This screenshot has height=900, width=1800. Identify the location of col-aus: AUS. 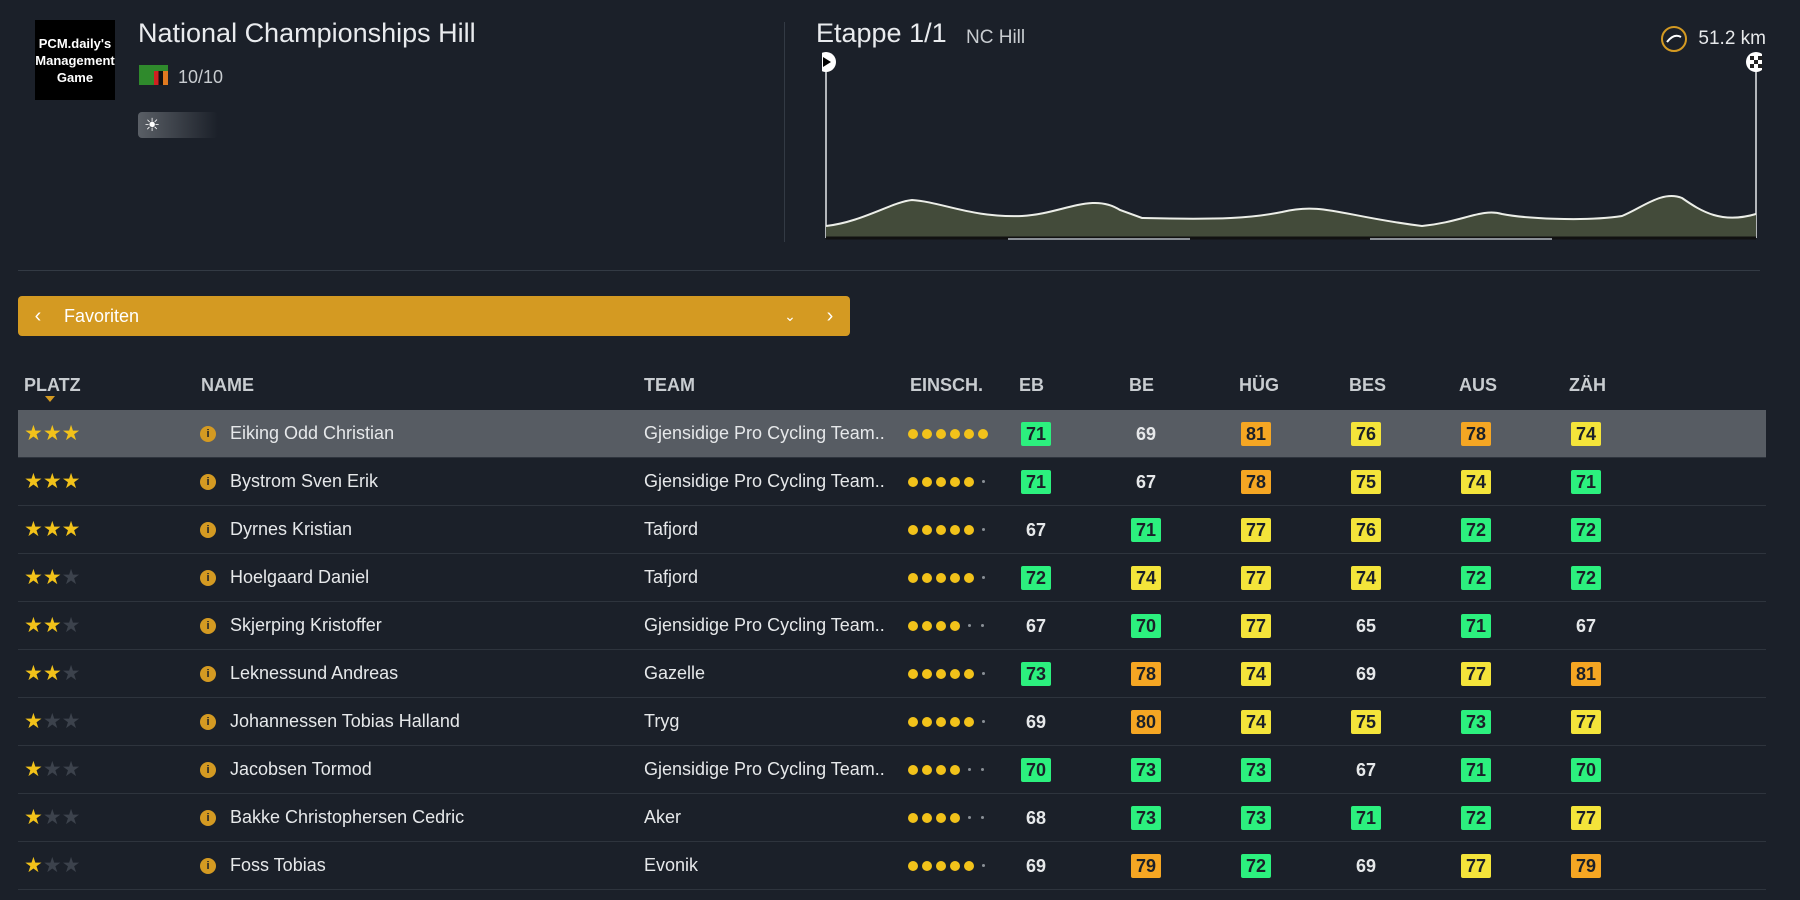
(1478, 385).